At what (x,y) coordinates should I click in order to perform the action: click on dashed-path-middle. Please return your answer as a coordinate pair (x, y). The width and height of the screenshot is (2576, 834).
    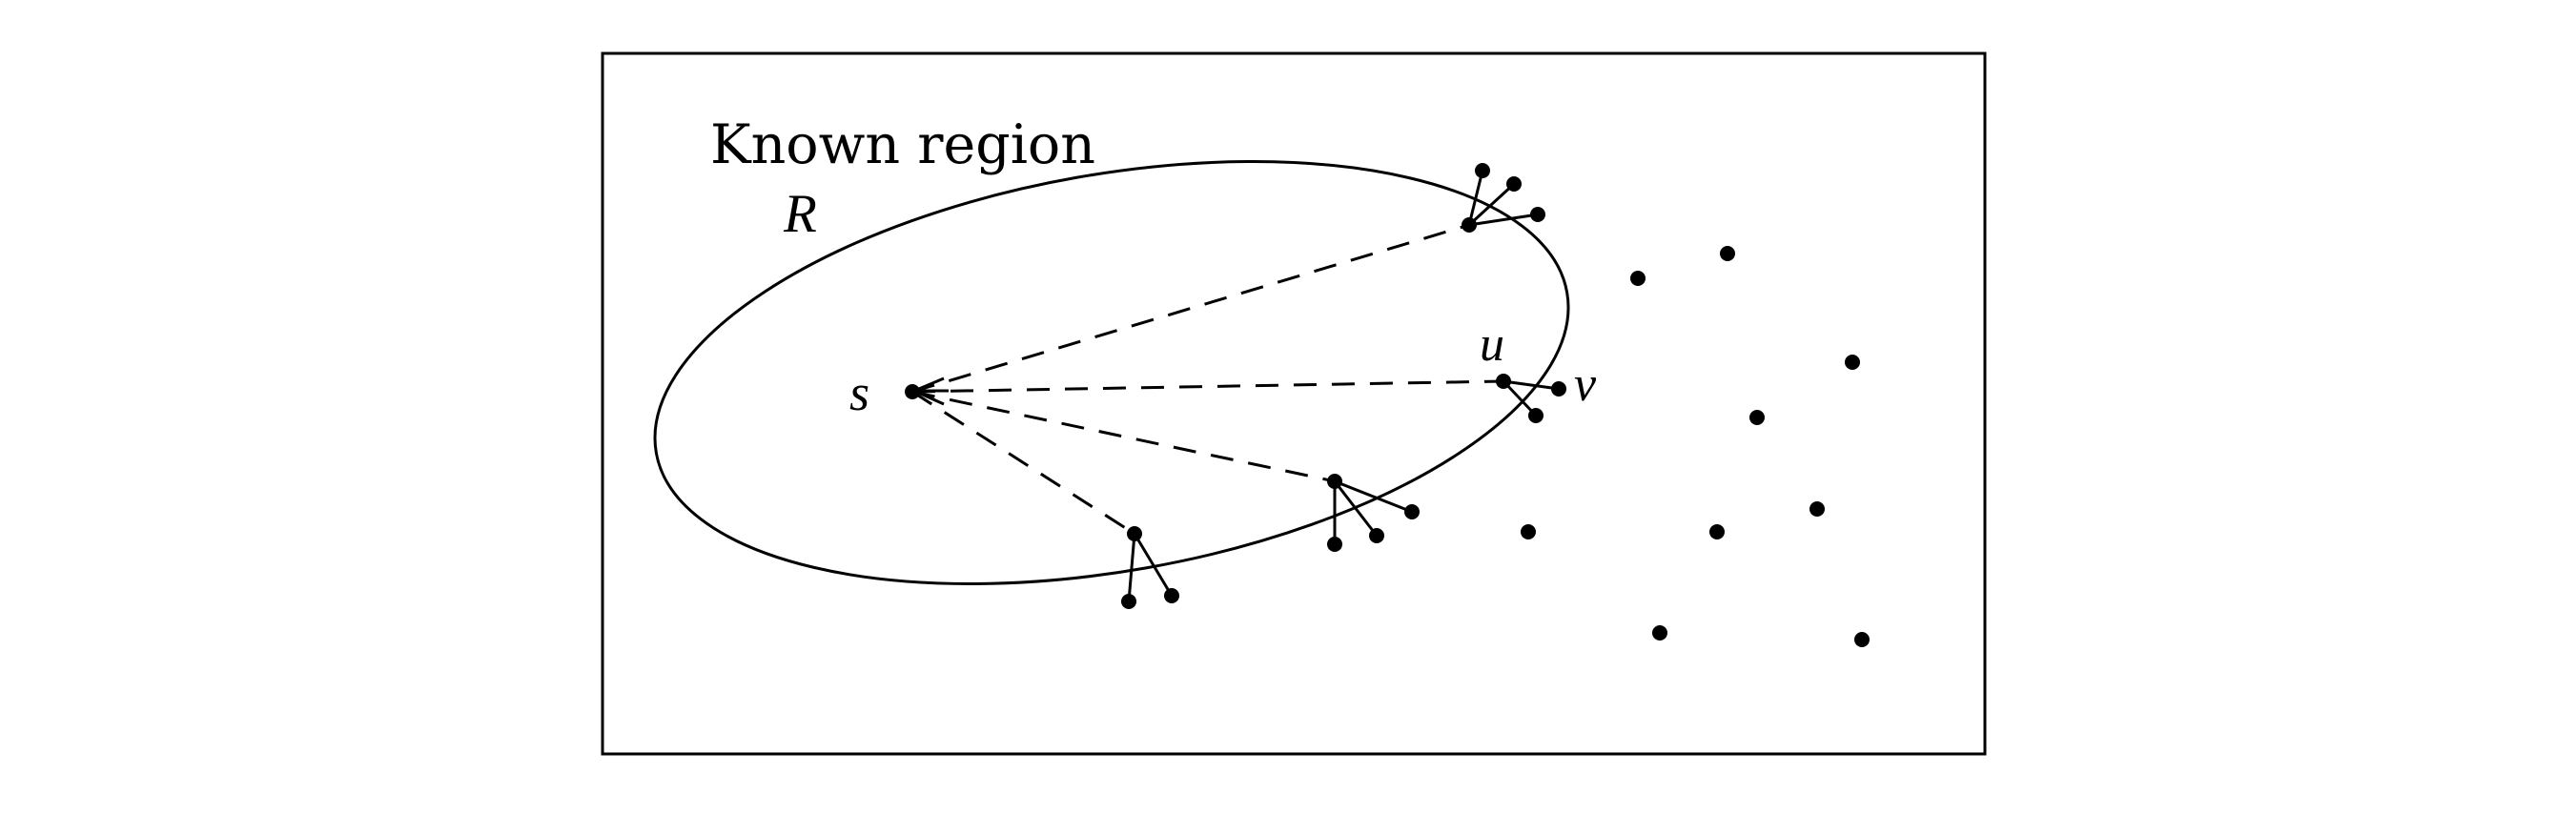
    Looking at the image, I should click on (1208, 386).